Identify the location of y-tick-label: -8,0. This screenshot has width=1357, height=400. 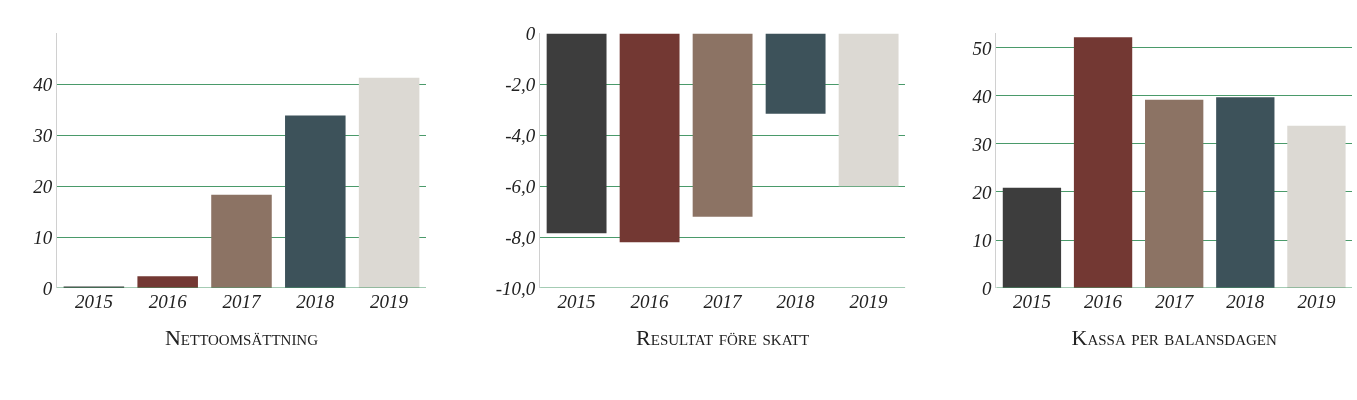
(520, 237).